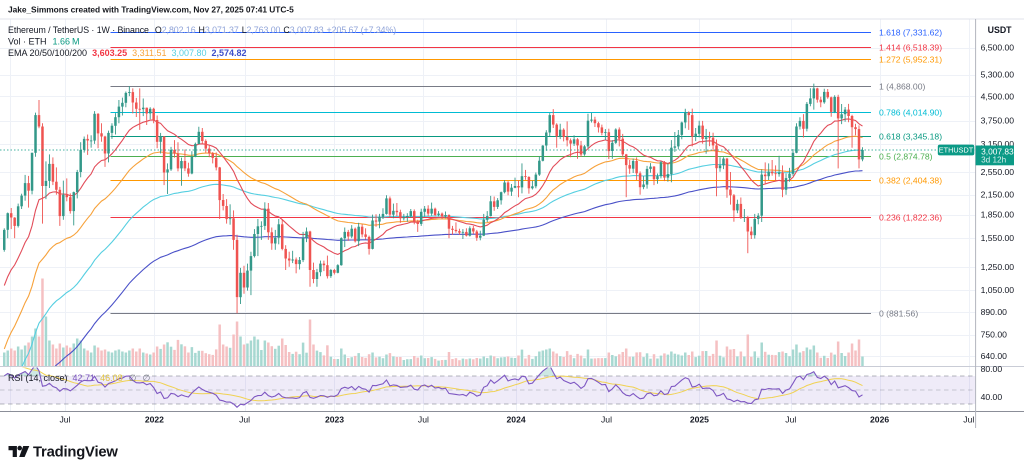  Describe the element at coordinates (994, 312) in the screenshot. I see `svg-text: 890.00` at that location.